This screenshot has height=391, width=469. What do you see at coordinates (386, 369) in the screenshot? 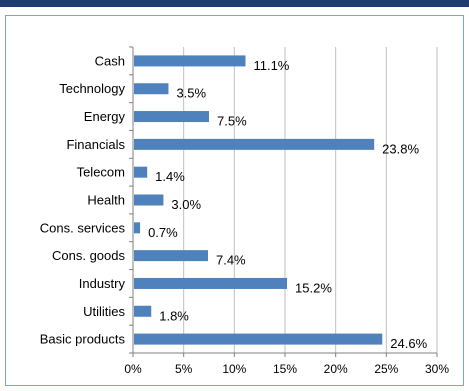
I see `x-tick-label: 25%` at bounding box center [386, 369].